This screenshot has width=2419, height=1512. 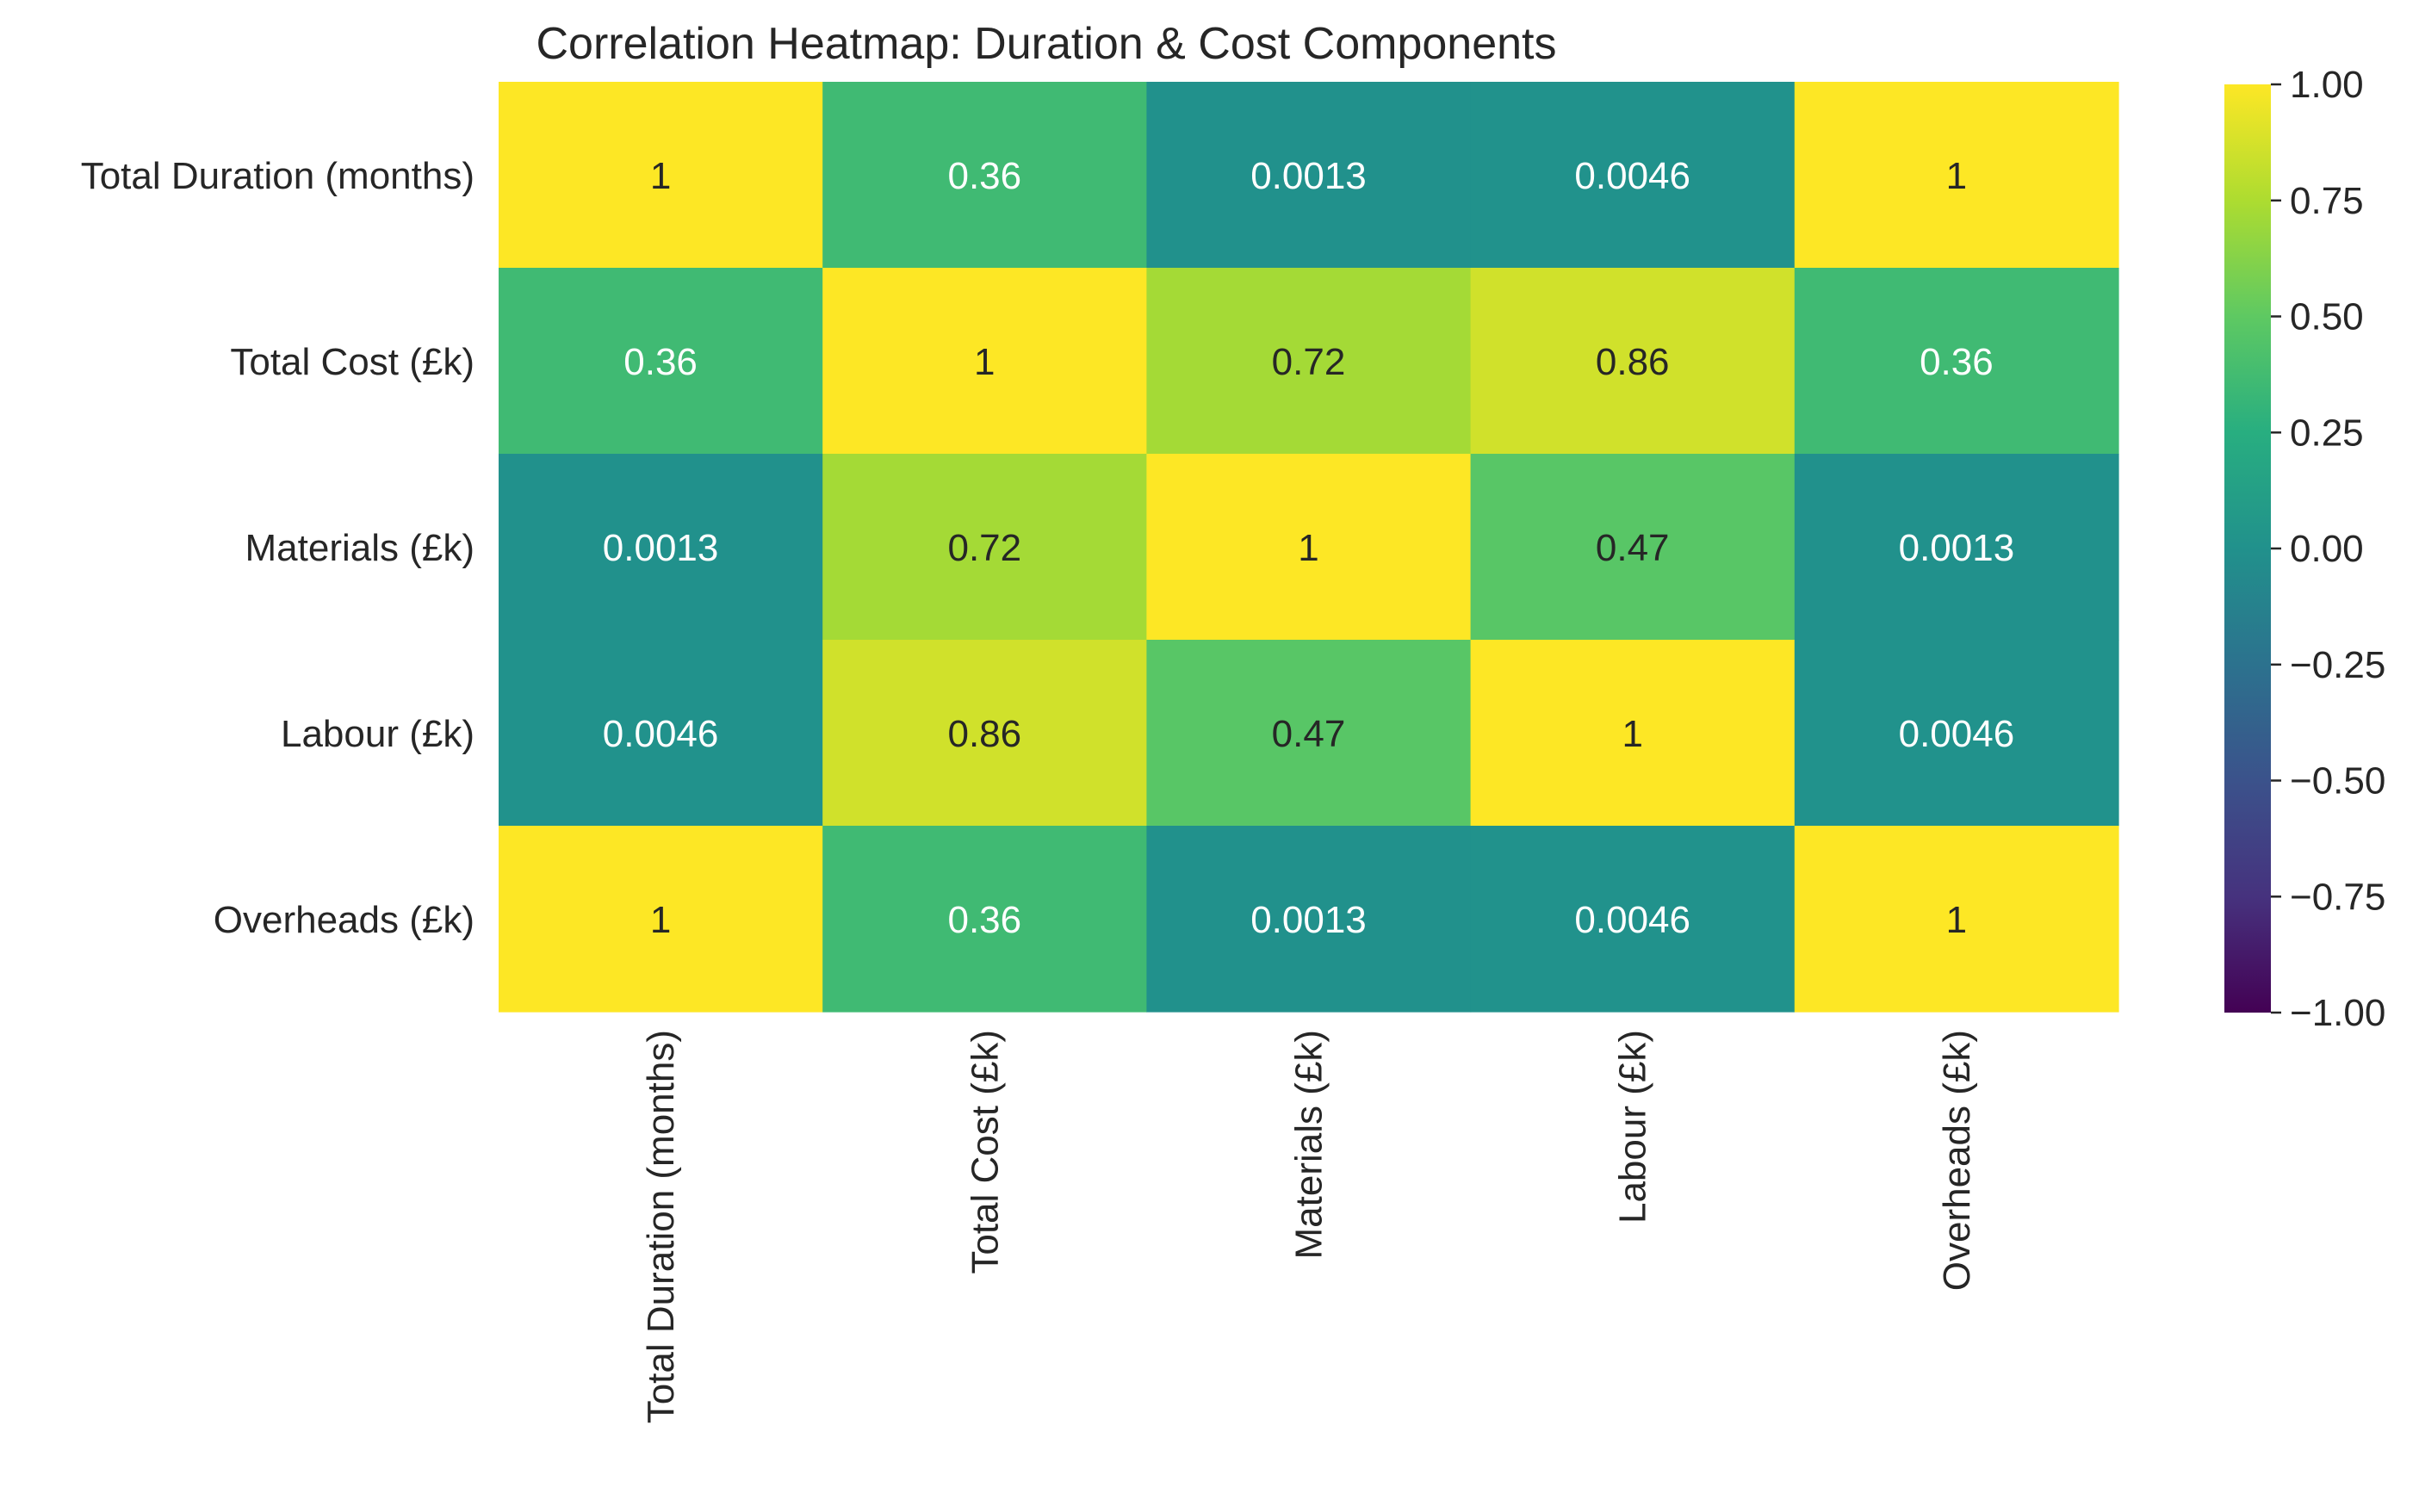 I want to click on column-axis-label: Labour (£k), so click(x=1633, y=1127).